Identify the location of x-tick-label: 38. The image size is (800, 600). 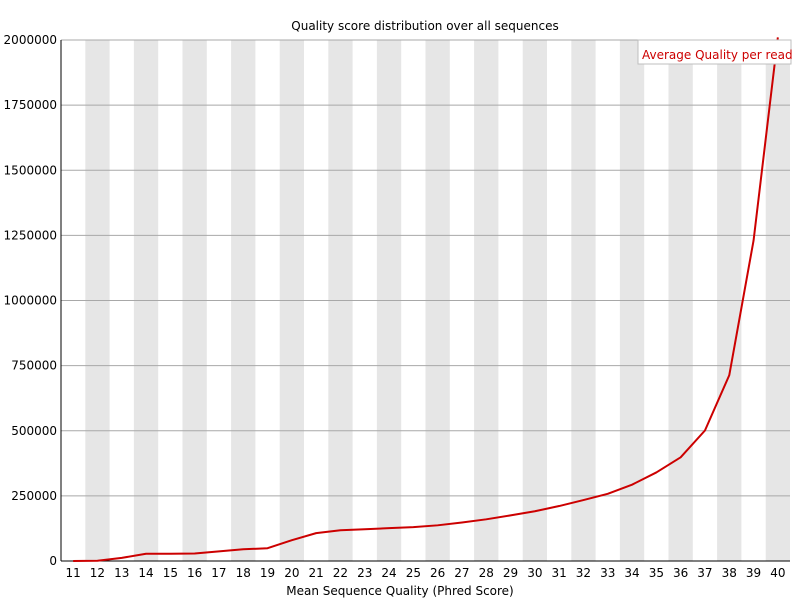
(729, 573).